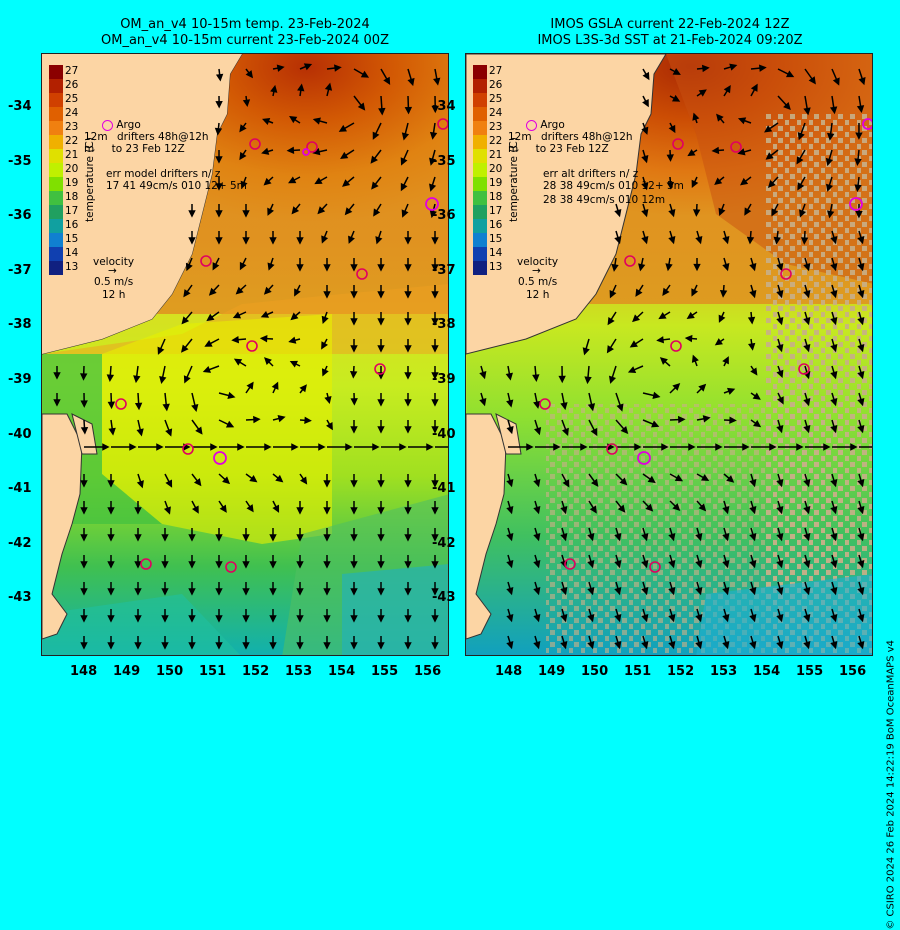  I want to click on left-drifter-marker: m, so click(89, 149).